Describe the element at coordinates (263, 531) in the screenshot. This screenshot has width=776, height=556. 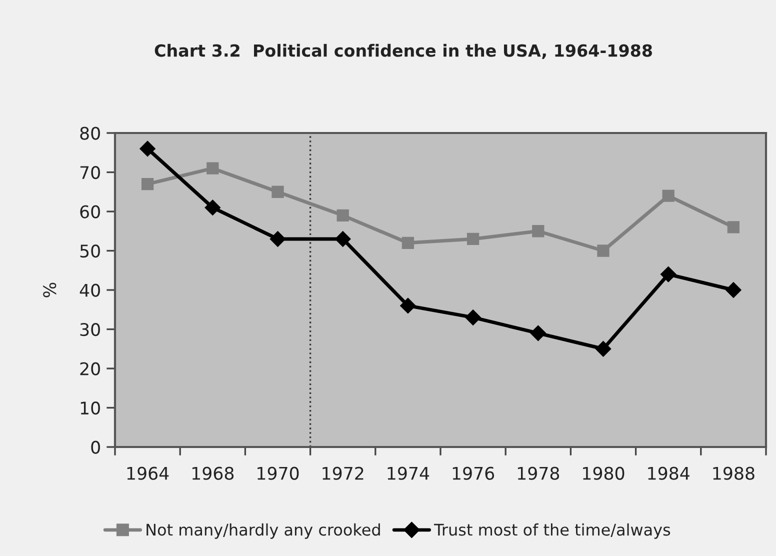
I see `legend-label: Not many/hardly any crooked` at that location.